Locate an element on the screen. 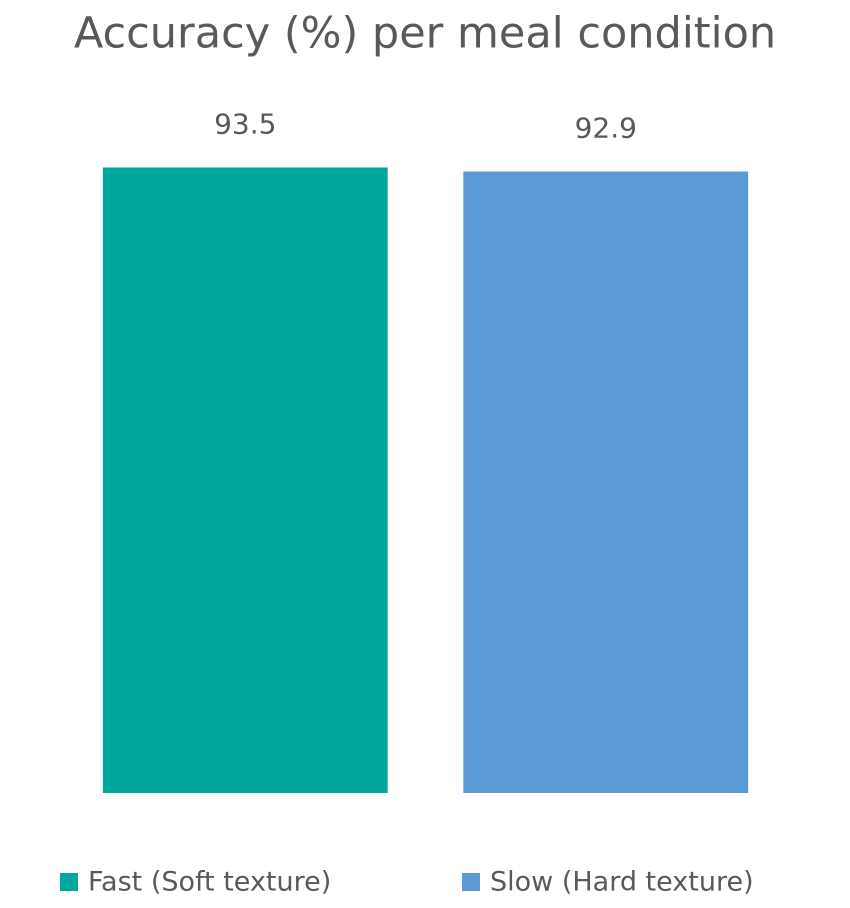  chart-title: Accuracy (%) per meal condition is located at coordinates (425, 34).